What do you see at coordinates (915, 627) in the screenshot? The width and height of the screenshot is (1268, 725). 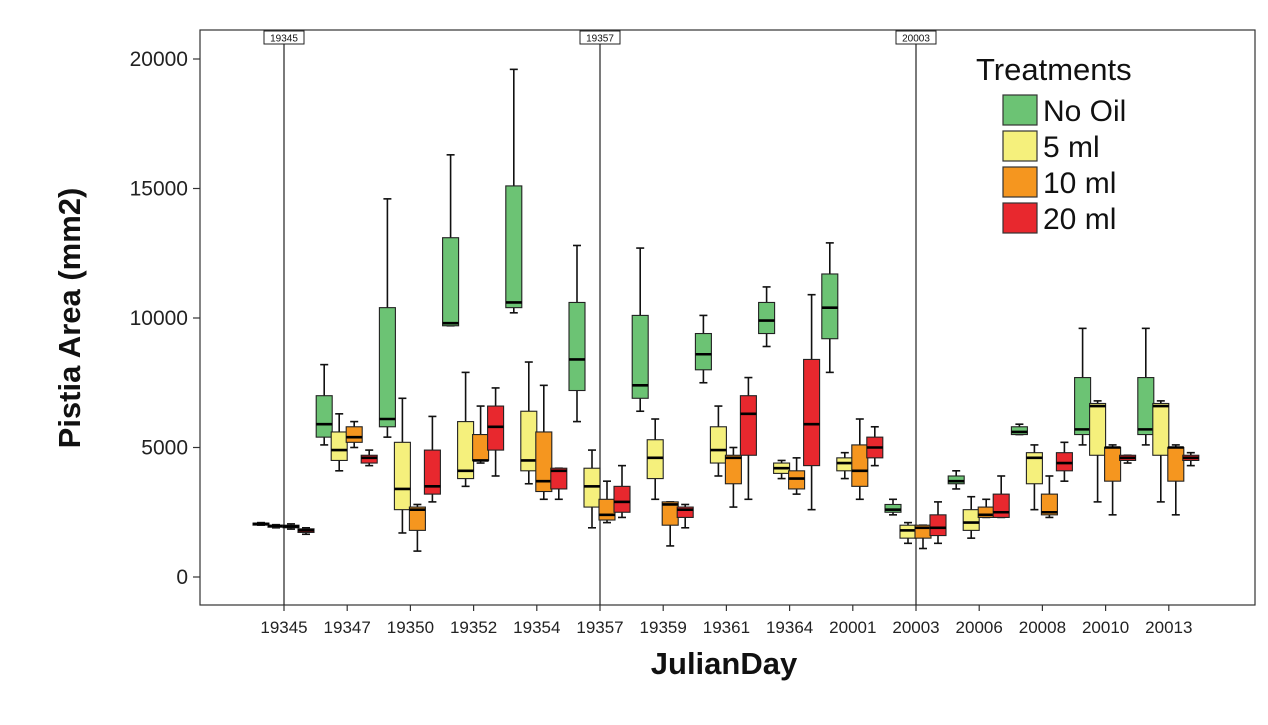 I see `x-tick-label-20003: 20003` at bounding box center [915, 627].